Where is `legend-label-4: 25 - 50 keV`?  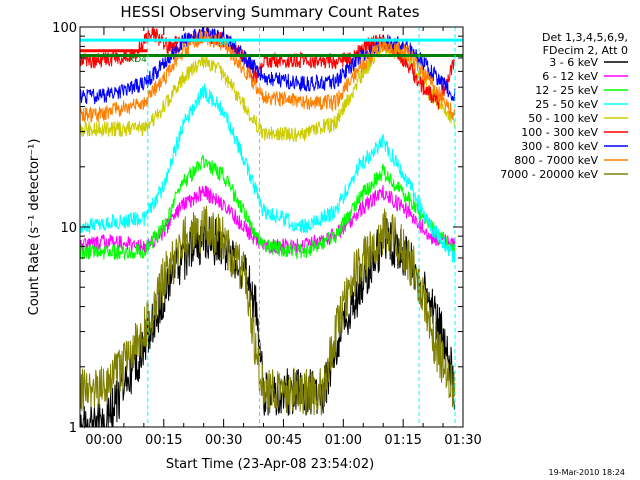
legend-label-4: 25 - 50 keV is located at coordinates (566, 104).